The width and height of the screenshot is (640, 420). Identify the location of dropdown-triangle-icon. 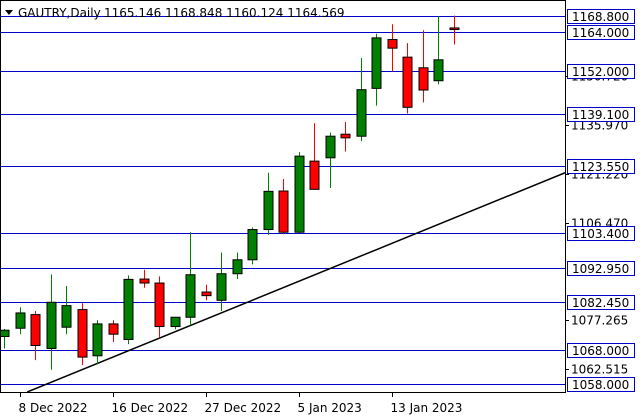
(9, 12).